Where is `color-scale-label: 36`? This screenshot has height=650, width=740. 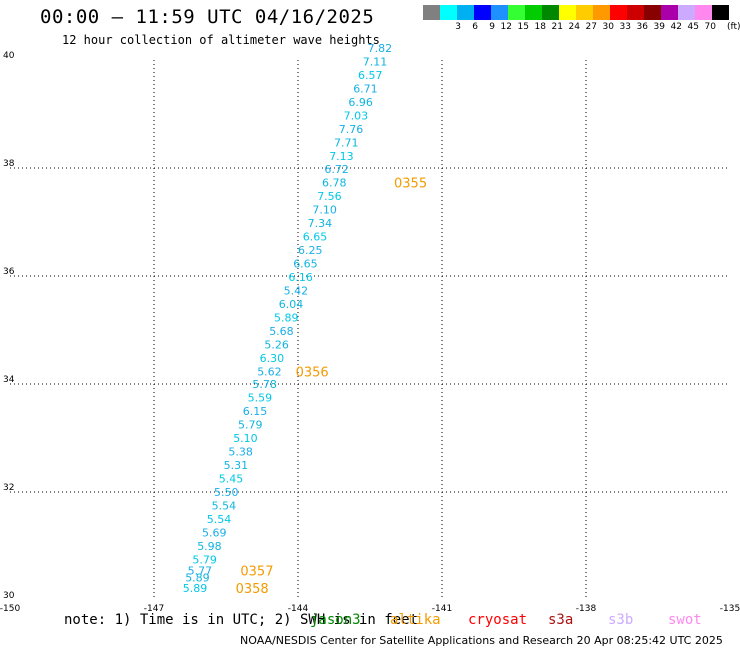 color-scale-label: 36 is located at coordinates (642, 27).